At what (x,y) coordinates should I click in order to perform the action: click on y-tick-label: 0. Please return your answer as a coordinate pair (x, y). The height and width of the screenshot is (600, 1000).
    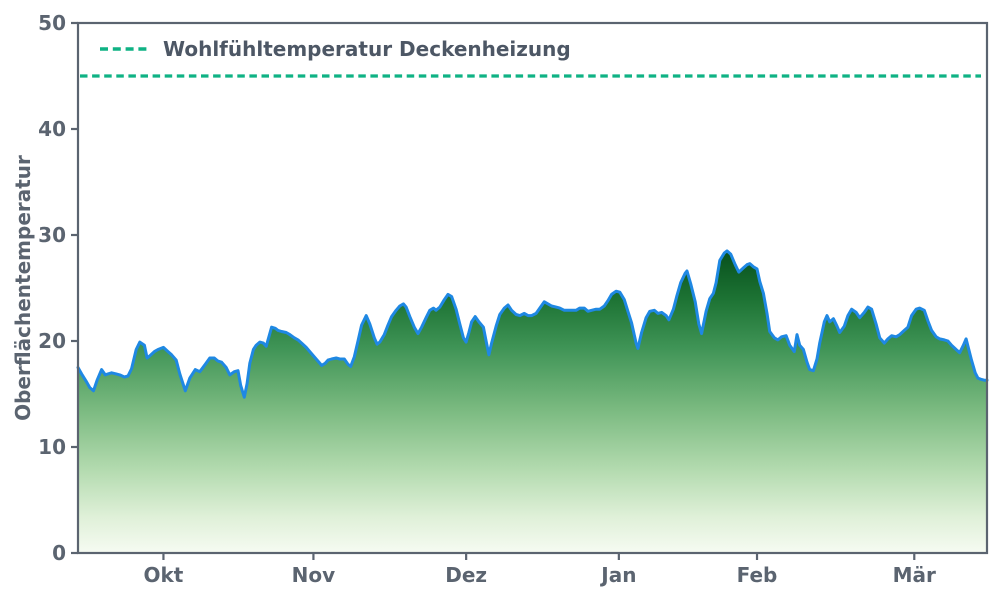
    Looking at the image, I should click on (59, 553).